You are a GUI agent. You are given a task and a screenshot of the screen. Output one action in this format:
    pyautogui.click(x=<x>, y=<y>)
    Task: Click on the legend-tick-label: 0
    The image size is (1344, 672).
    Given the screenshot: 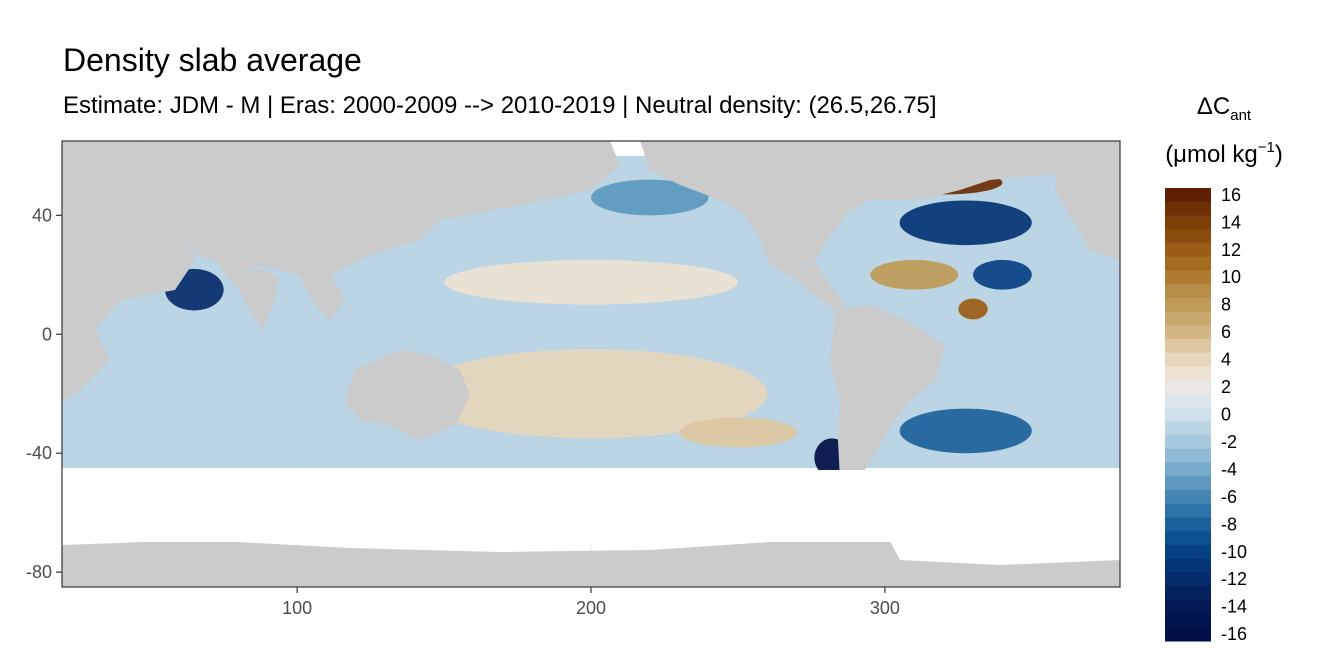 What is the action you would take?
    pyautogui.click(x=1226, y=415)
    